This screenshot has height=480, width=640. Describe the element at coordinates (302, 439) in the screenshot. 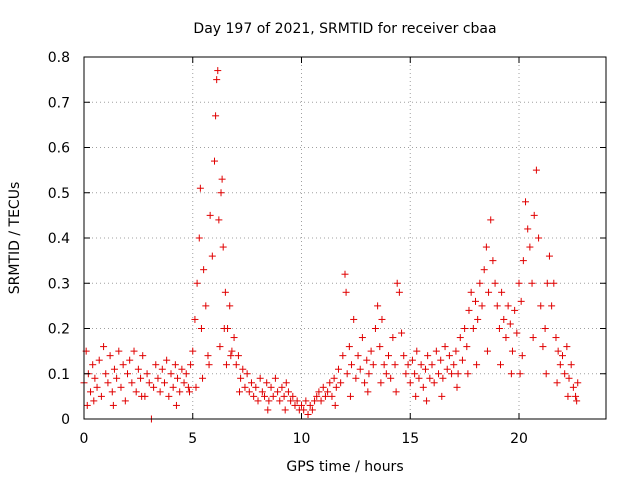

I see `x-tick-label: 10` at that location.